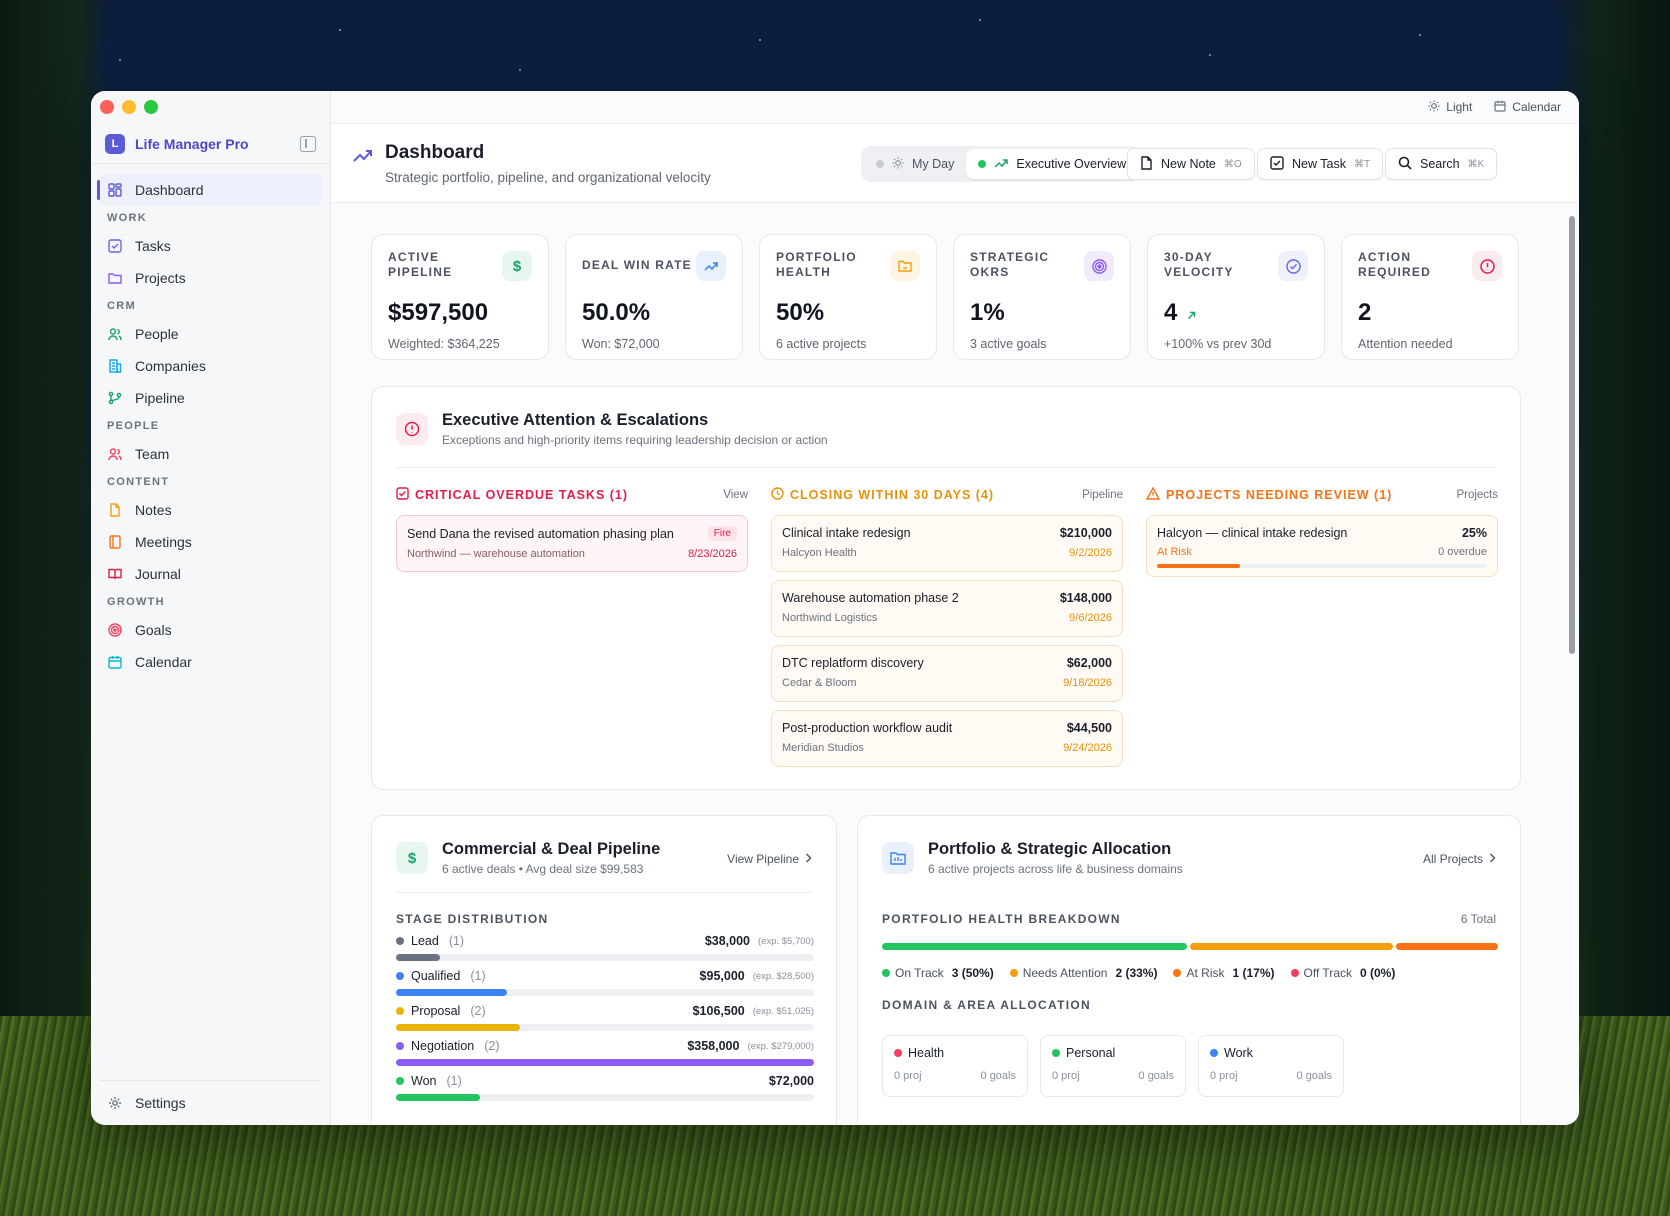  What do you see at coordinates (308, 144) in the screenshot?
I see `sidebar-collapse-icon` at bounding box center [308, 144].